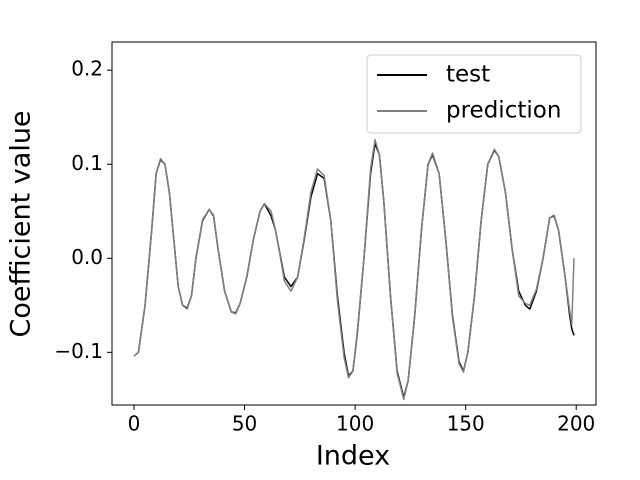 The image size is (640, 480). Describe the element at coordinates (468, 75) in the screenshot. I see `legend-label: test` at that location.